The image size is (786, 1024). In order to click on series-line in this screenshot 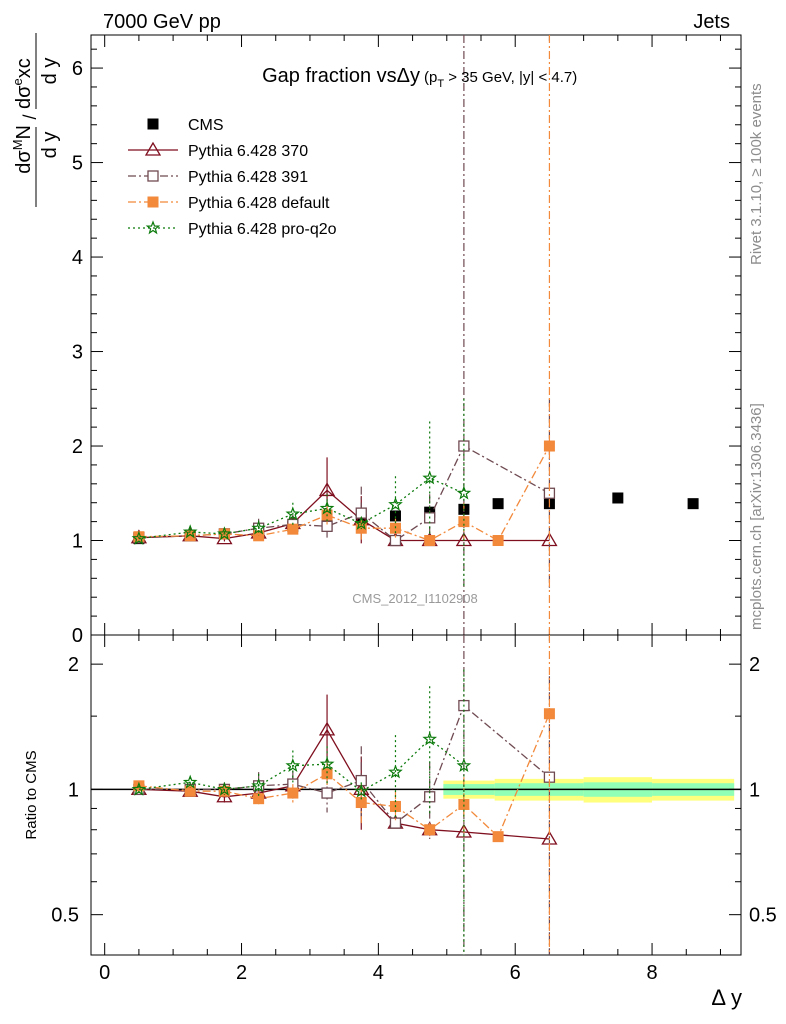, I will do `click(301, 508)`.